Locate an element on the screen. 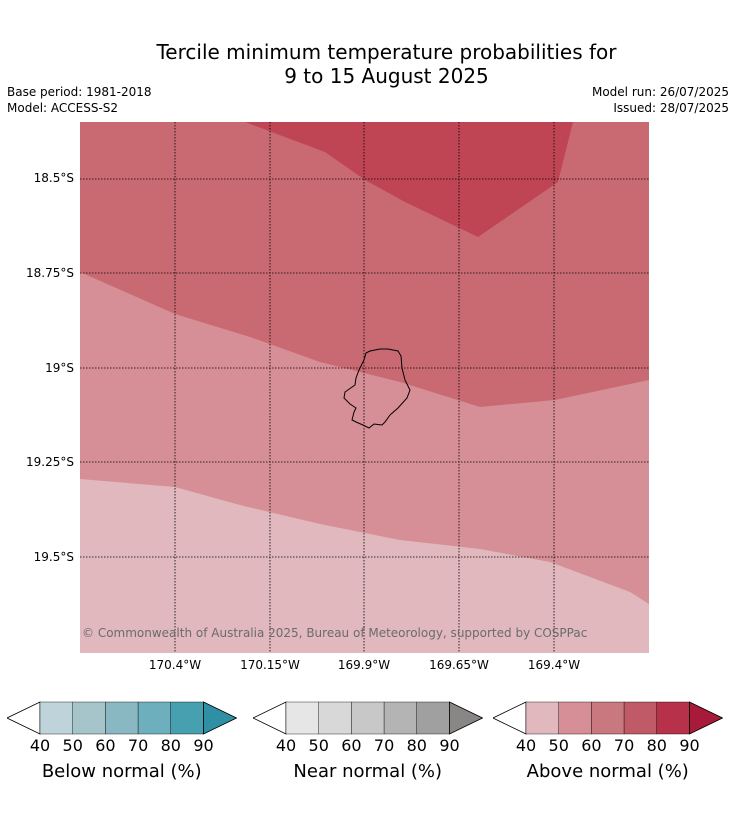  near-colorbar-high-extend is located at coordinates (466, 718).